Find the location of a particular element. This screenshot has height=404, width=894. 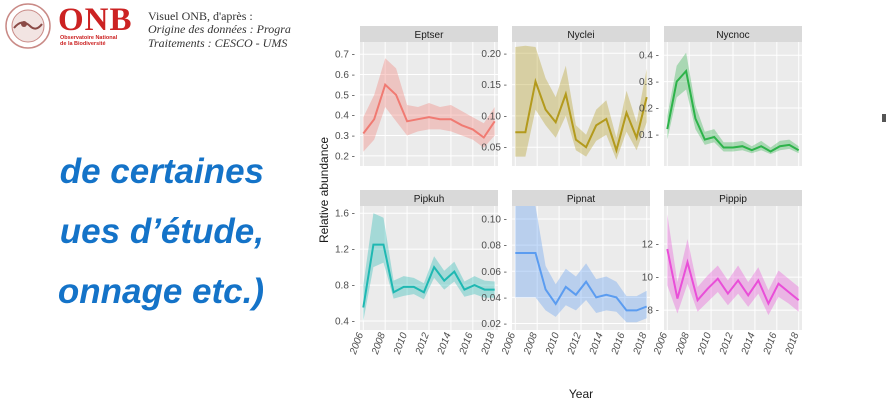

facet-panel: Nyclei 0.05 - 0.10 - 0.15 - 0.20 - is located at coordinates (565, 96).